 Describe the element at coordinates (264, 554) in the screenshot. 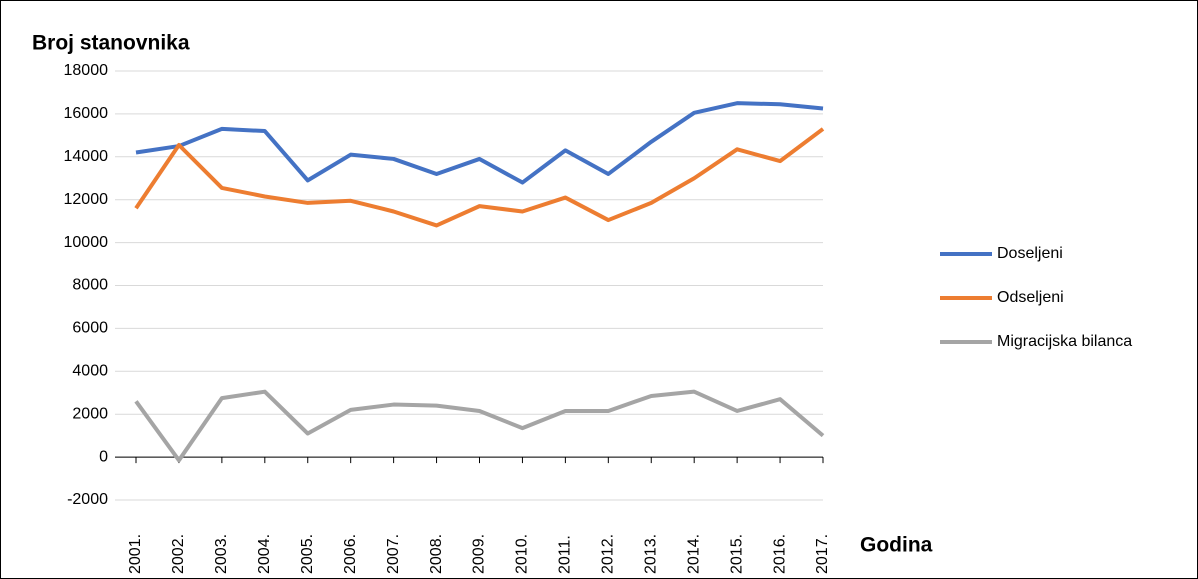

I see `x-tick-label: 2004.` at that location.